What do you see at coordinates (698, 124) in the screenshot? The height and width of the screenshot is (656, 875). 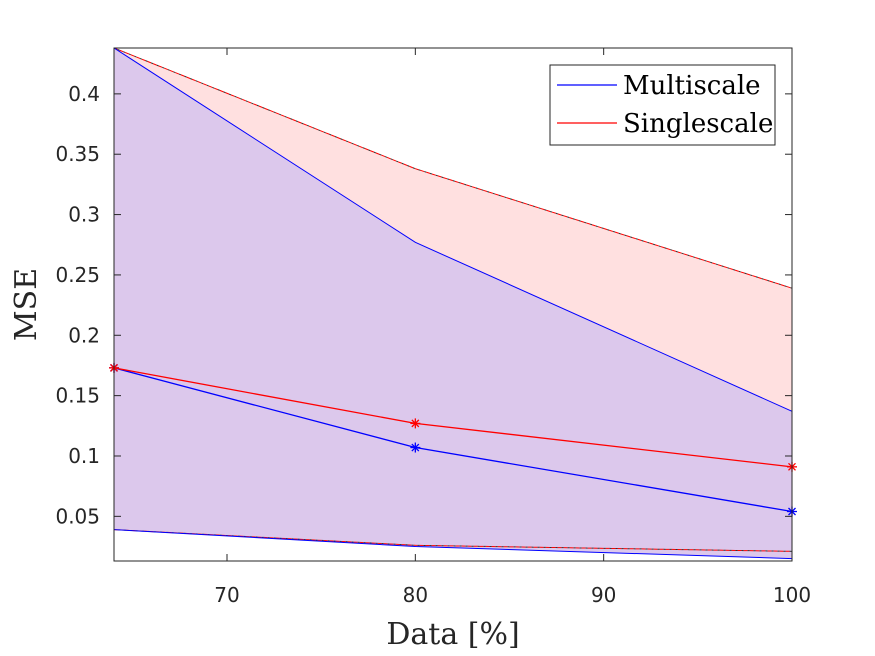 I see `legend-label-singlescale: Singlescale` at bounding box center [698, 124].